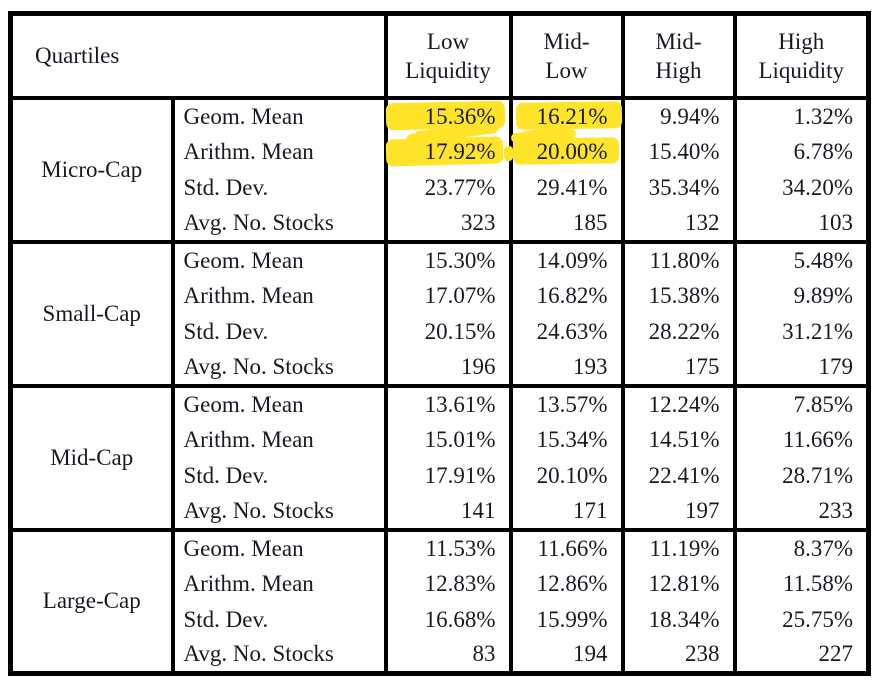  I want to click on data-cell: 83, so click(447, 655).